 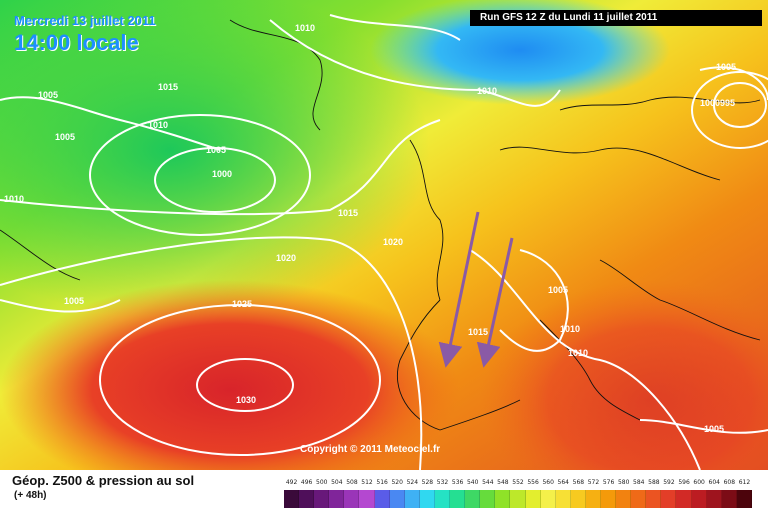 What do you see at coordinates (744, 482) in the screenshot?
I see `legend-label: 612` at bounding box center [744, 482].